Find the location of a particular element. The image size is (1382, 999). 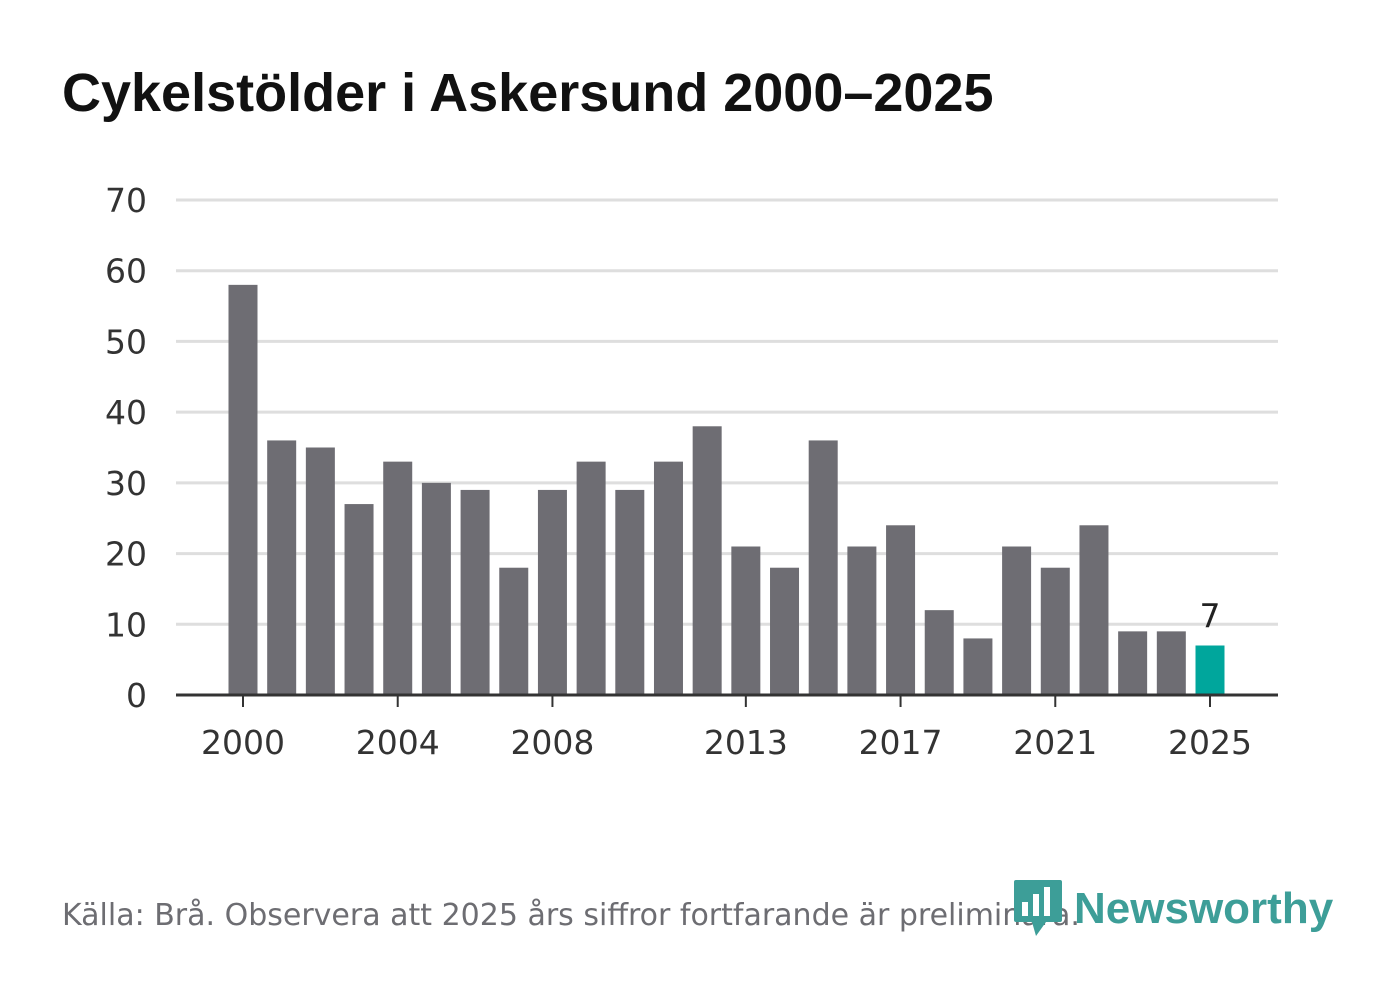

bar-2004 is located at coordinates (398, 578).